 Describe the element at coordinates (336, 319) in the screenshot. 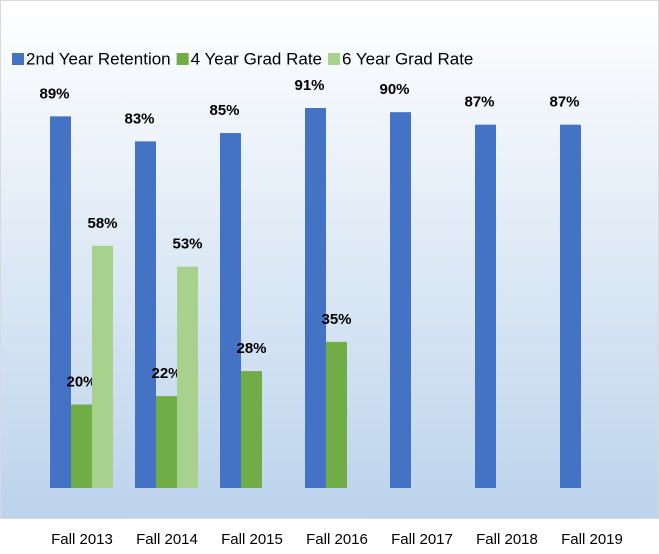

I see `data-label: 35%` at that location.